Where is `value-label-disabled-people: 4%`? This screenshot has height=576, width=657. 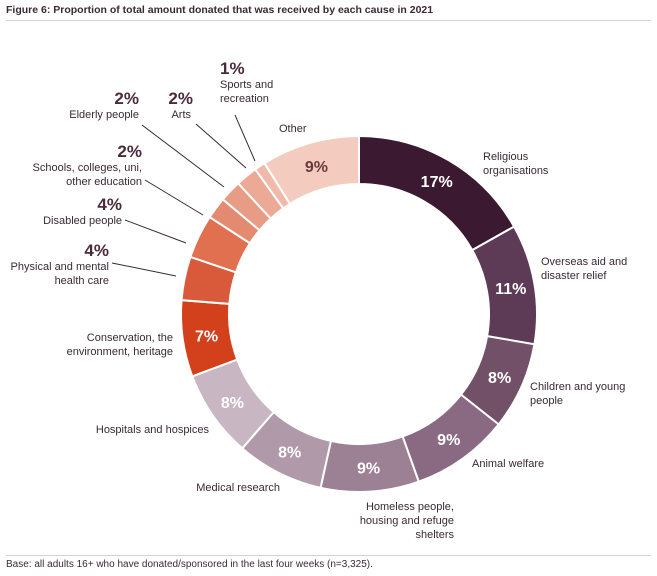 value-label-disabled-people: 4% is located at coordinates (109, 204).